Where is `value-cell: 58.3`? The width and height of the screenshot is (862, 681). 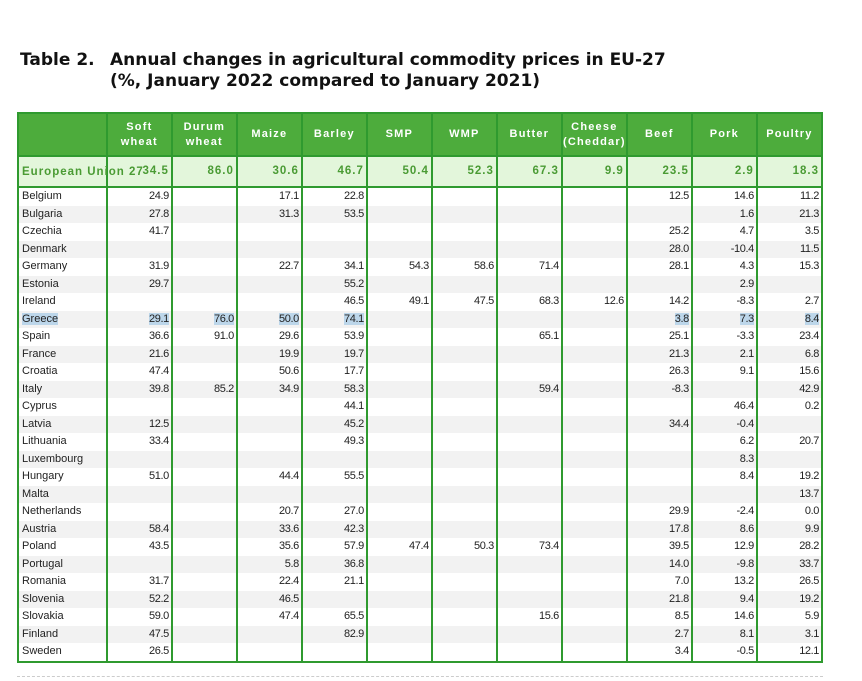
value-cell: 58.3 is located at coordinates (333, 389).